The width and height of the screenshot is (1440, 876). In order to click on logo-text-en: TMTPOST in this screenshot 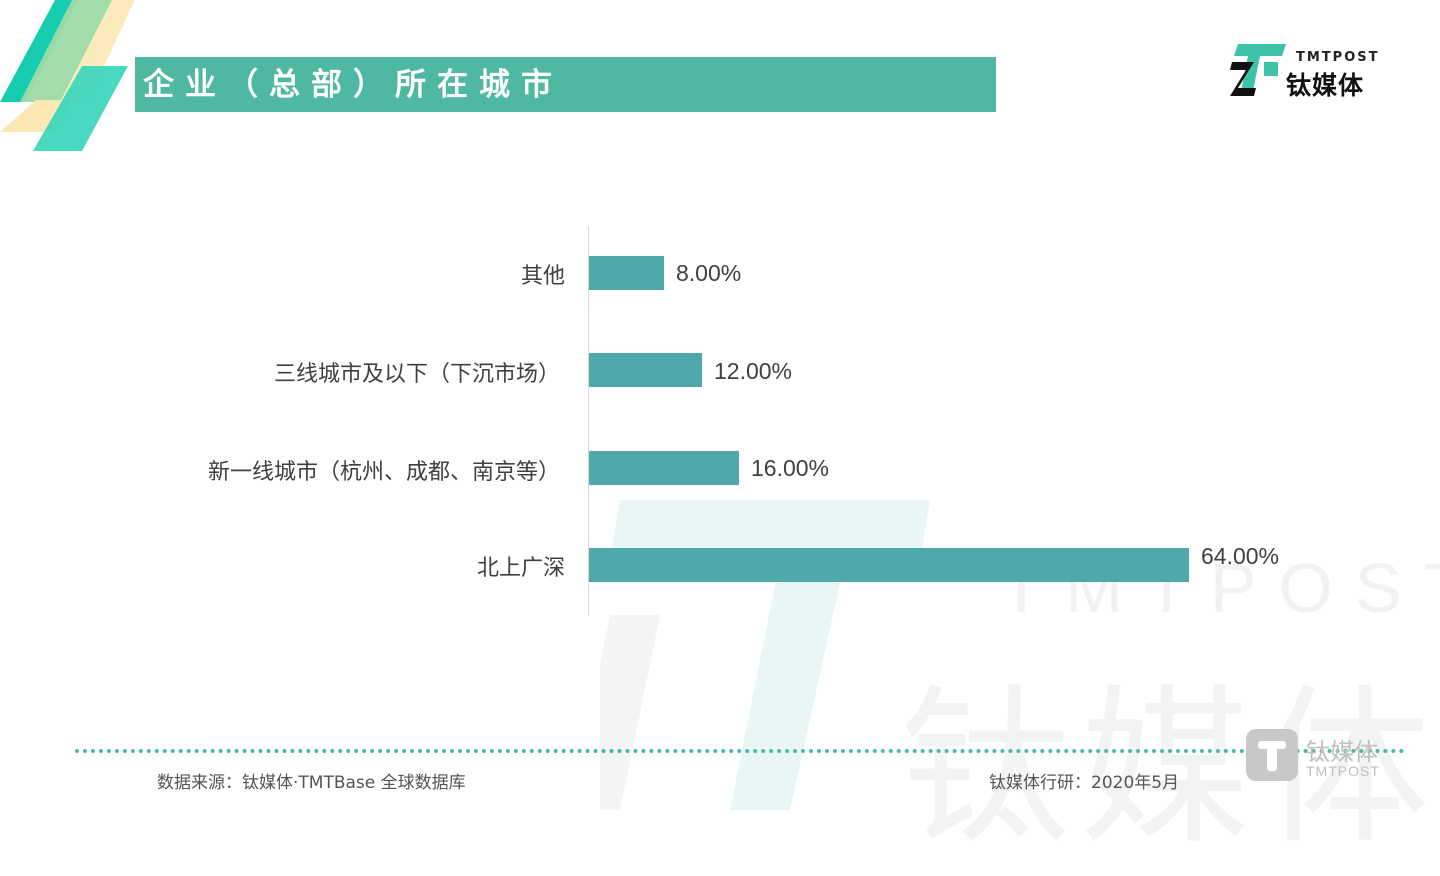, I will do `click(1338, 57)`.